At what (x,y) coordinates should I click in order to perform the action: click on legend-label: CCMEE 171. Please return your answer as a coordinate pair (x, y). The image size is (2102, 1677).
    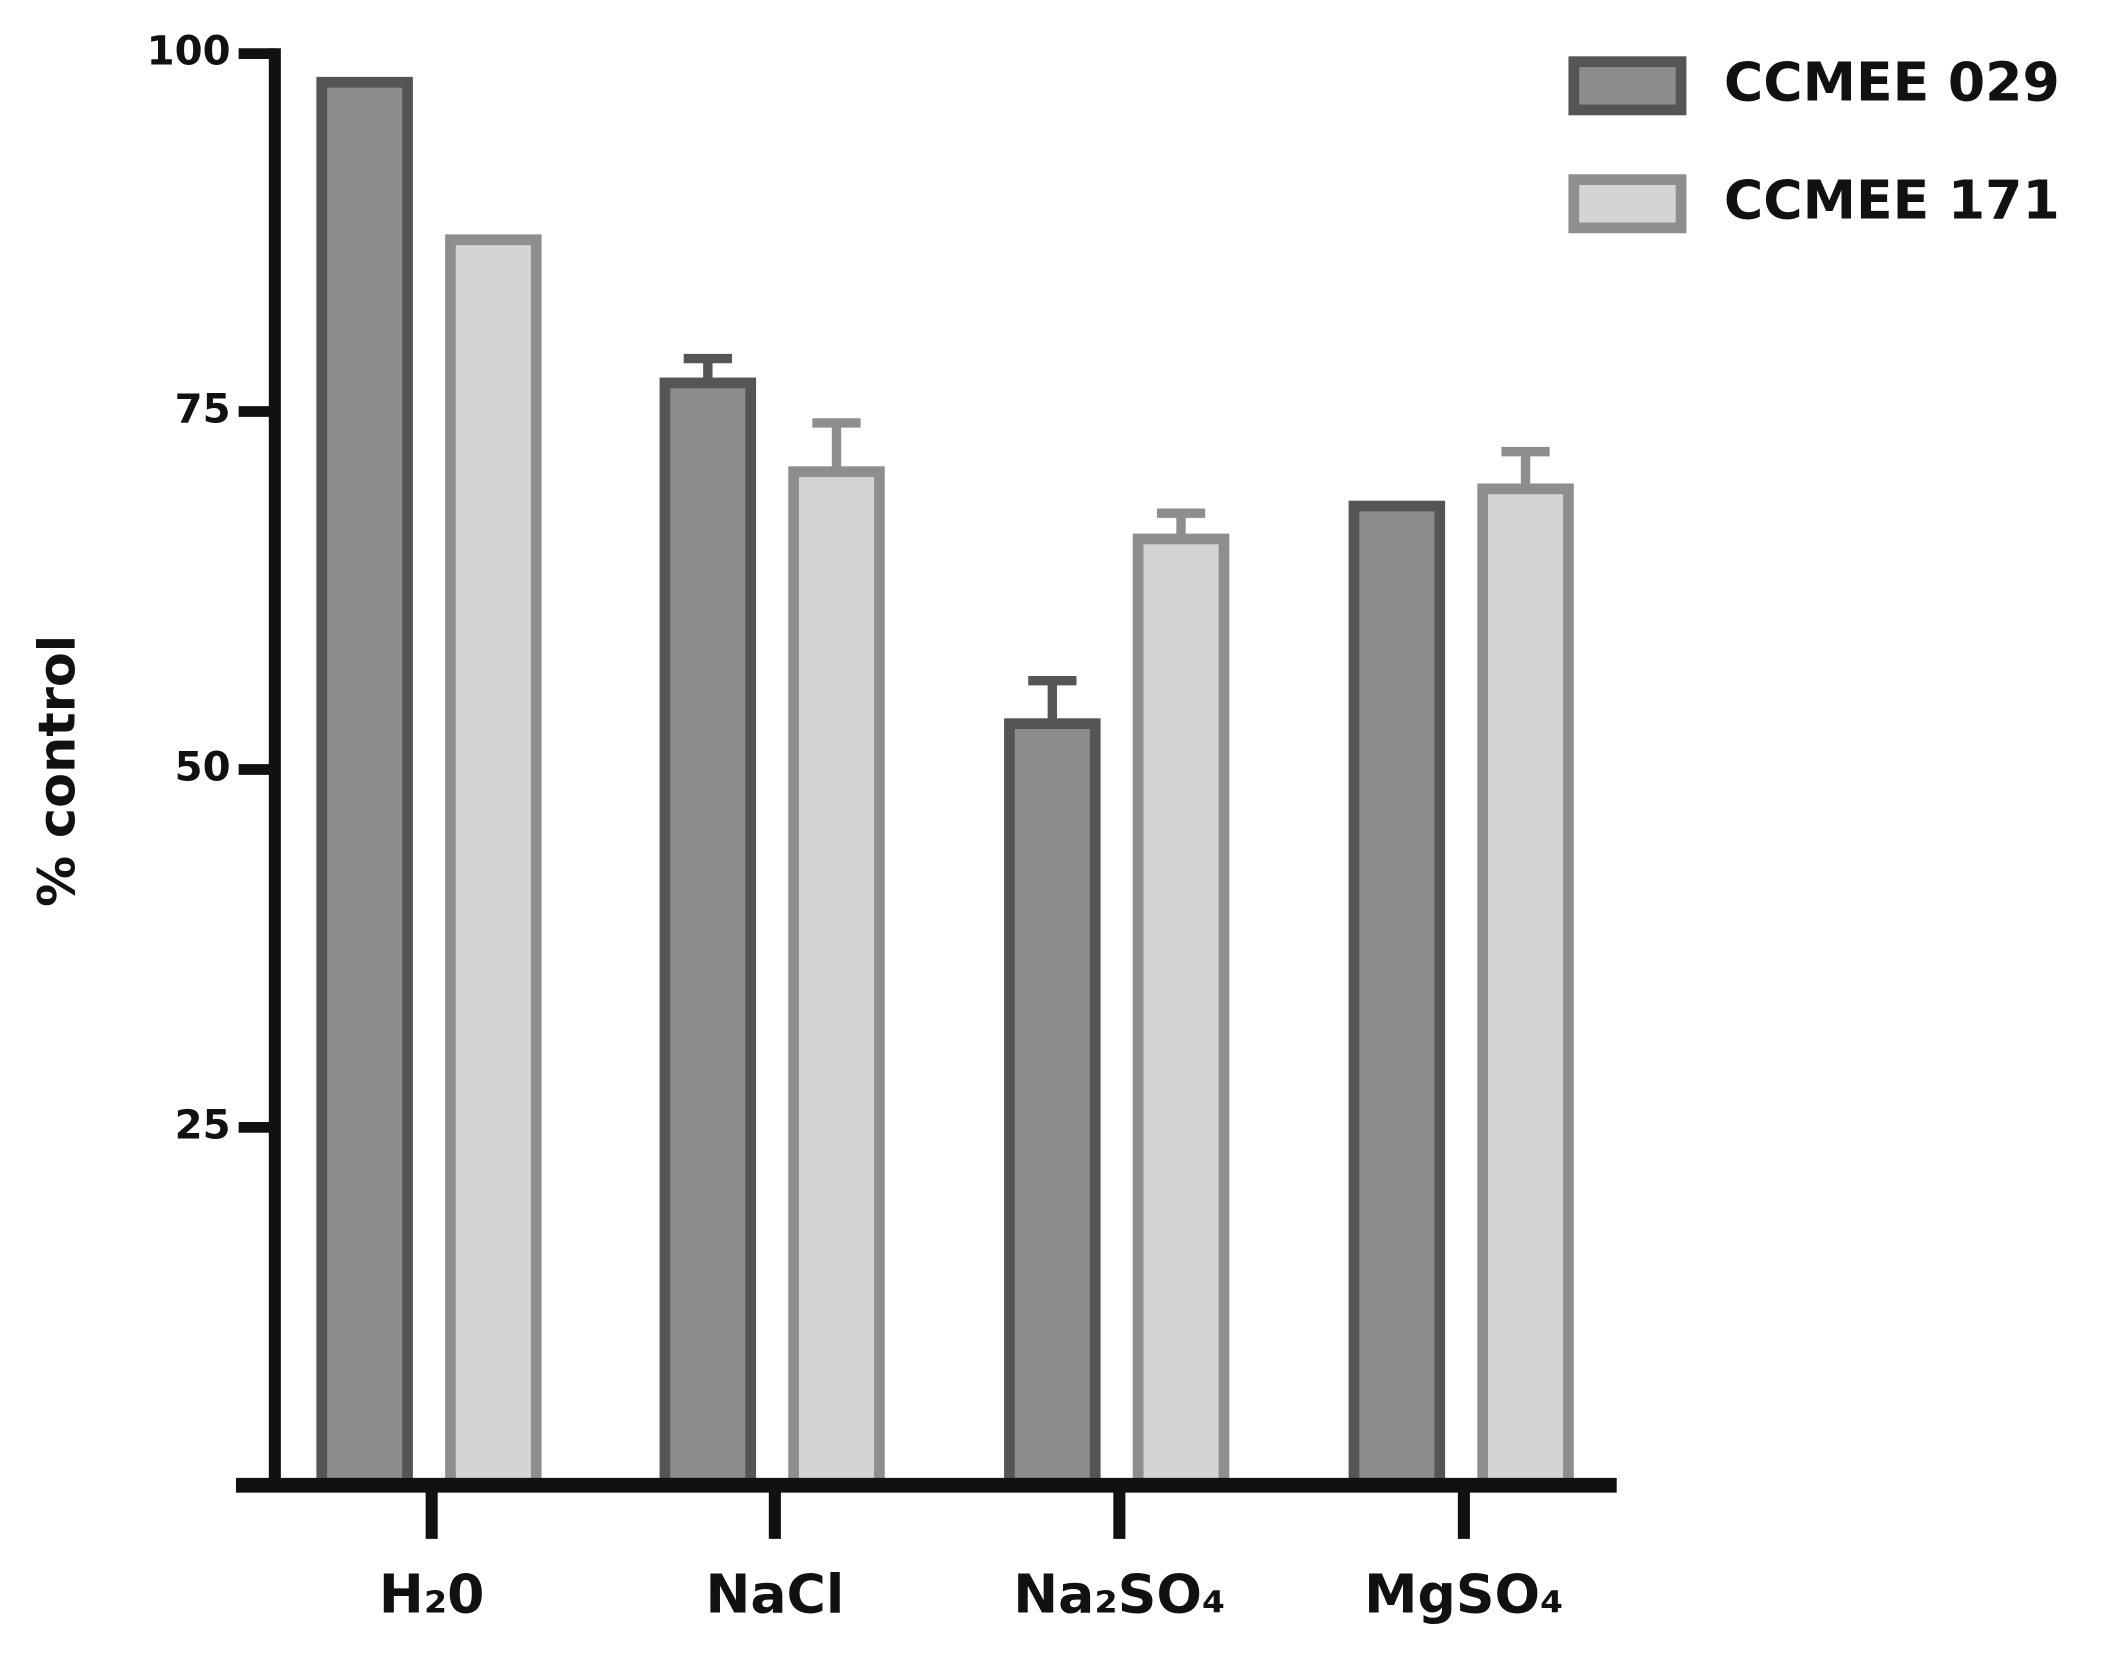
    Looking at the image, I should click on (1892, 199).